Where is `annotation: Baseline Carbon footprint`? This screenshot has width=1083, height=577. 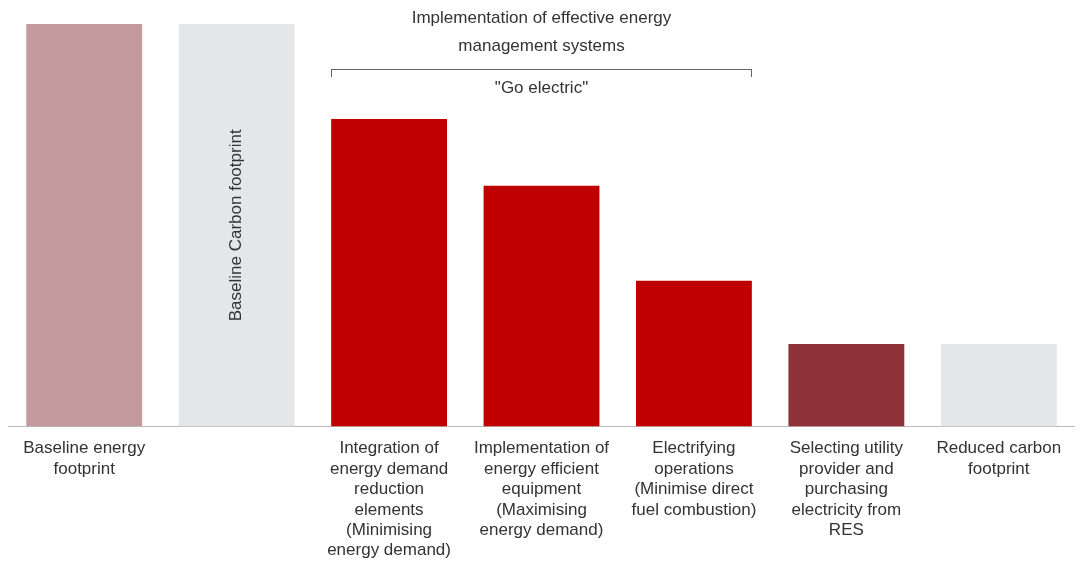 annotation: Baseline Carbon footprint is located at coordinates (236, 225).